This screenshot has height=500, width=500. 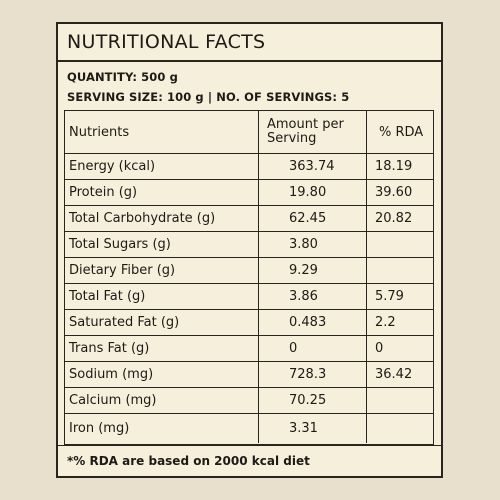 What do you see at coordinates (394, 374) in the screenshot?
I see `nutrient-rda: 36.42` at bounding box center [394, 374].